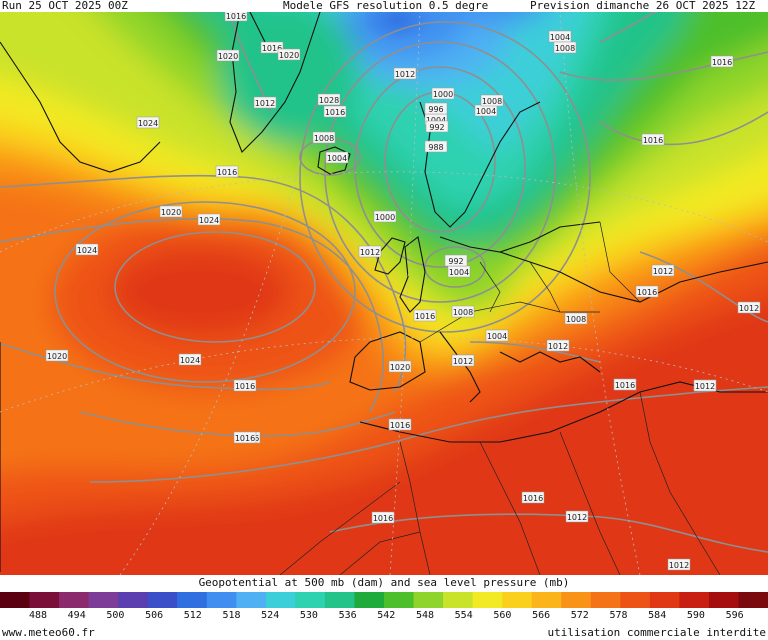 The width and height of the screenshot is (768, 640). I want to click on run-label: Run 25 OCT 2025 00Z, so click(65, 6).